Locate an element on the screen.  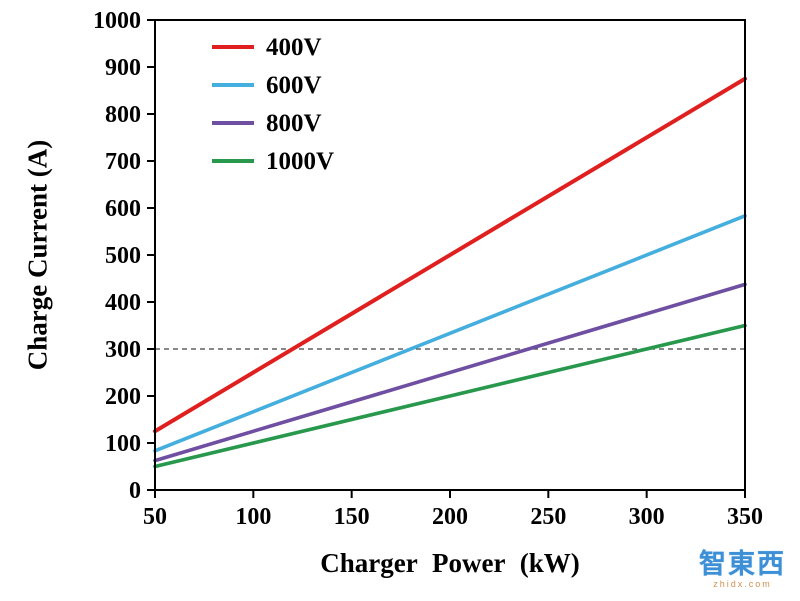
y-tick-label: 200 is located at coordinates (123, 397).